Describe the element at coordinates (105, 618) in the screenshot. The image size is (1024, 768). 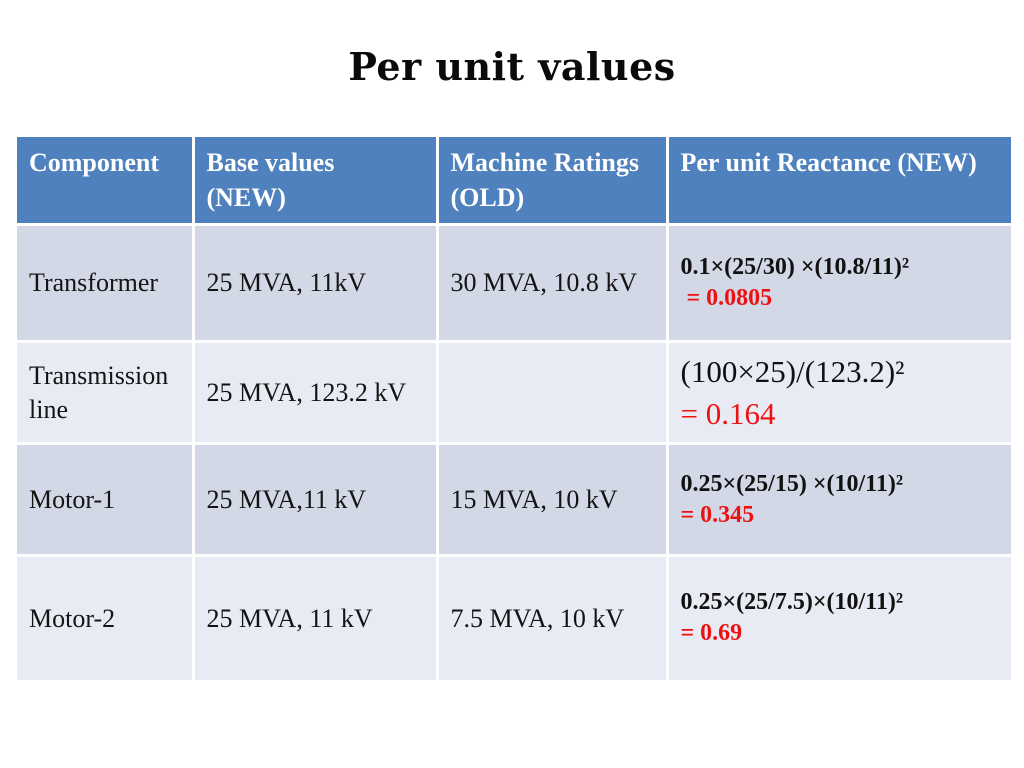
I see `cell-component: Motor-2` at that location.